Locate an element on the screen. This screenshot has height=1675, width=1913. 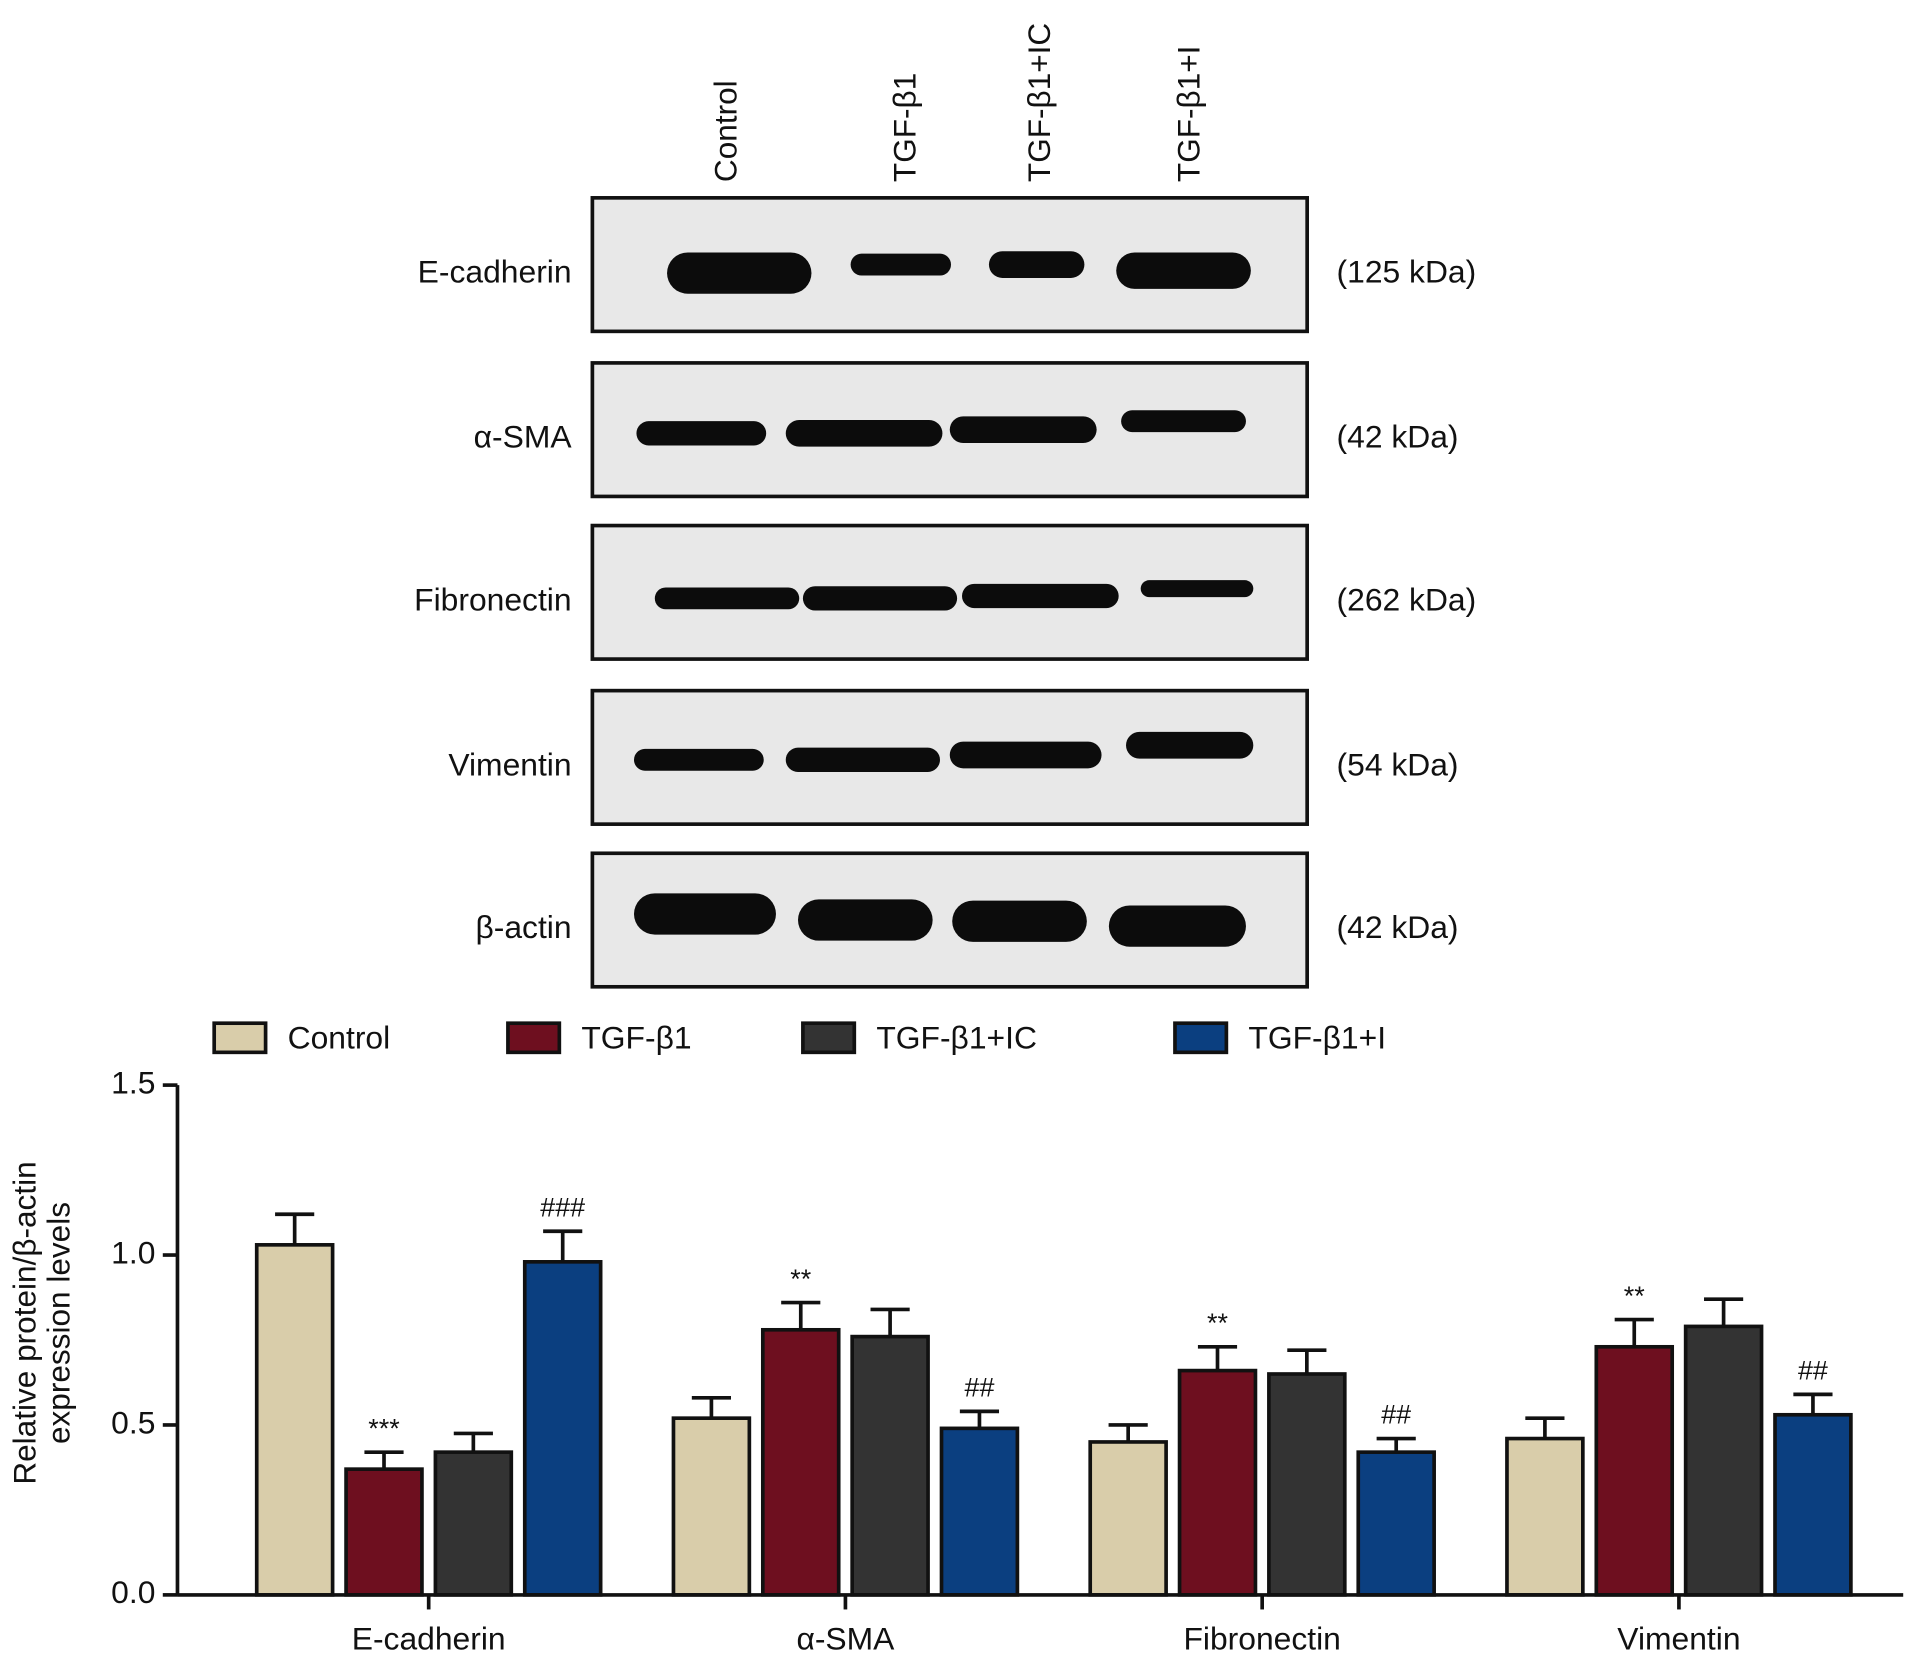
row-size: (262 kDa) is located at coordinates (1407, 599).